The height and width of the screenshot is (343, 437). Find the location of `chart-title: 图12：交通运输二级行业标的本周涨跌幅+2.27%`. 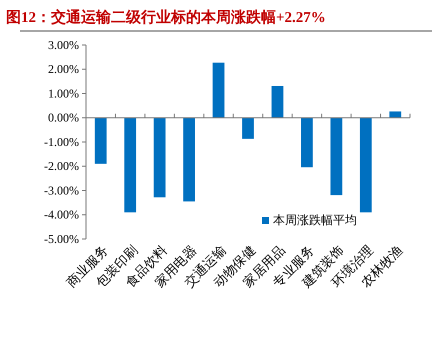

chart-title: 图12：交通运输二级行业标的本周涨跌幅+2.27% is located at coordinates (166, 17).